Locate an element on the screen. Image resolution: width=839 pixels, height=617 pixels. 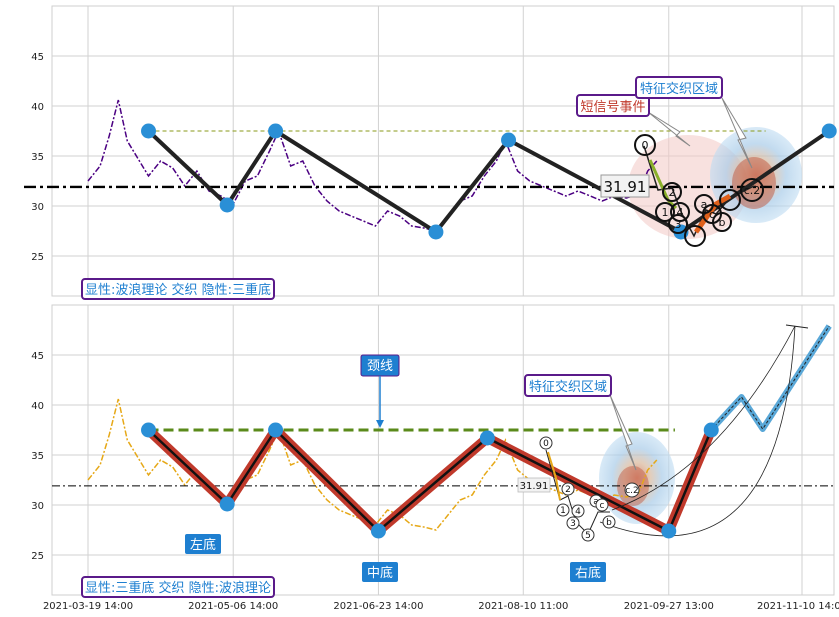
top-caption-text: 显性:波浪理论 交织 隐性:三重底 is located at coordinates (178, 290).